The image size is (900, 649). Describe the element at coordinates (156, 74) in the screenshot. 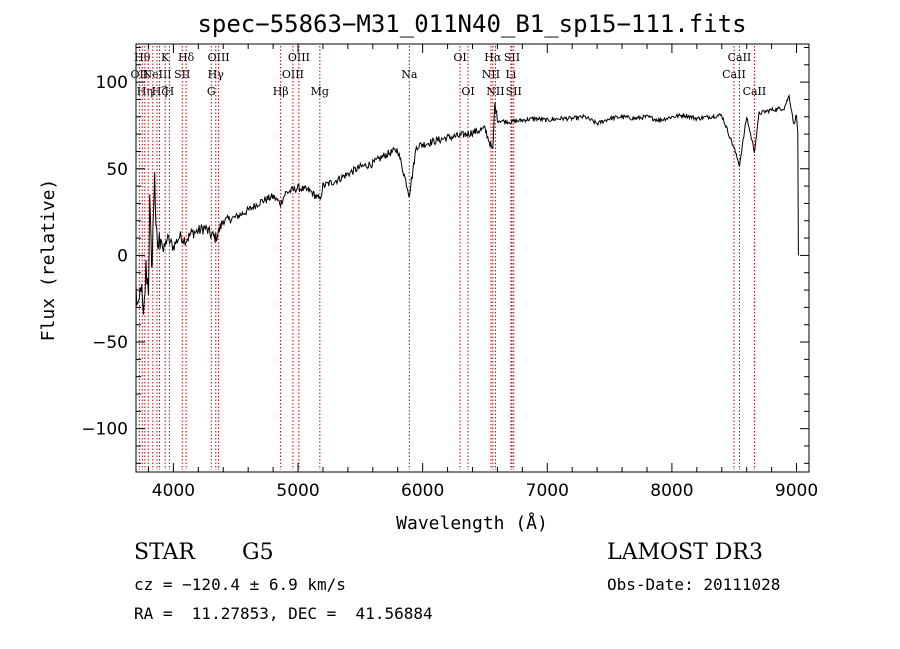

I see `emission-line-label: NeIII` at that location.